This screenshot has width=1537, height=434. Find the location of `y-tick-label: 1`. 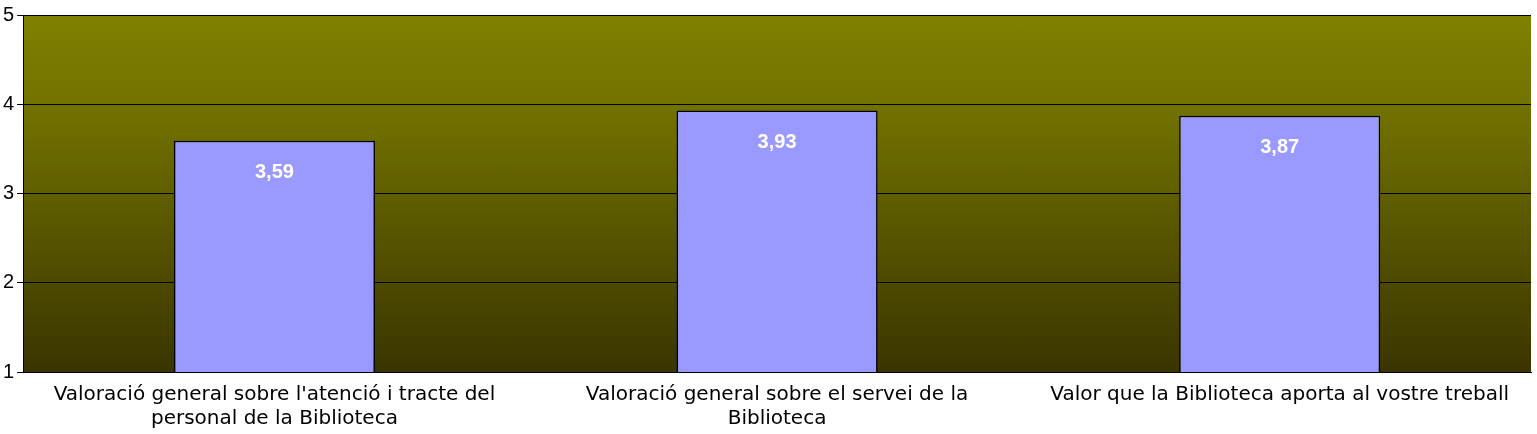

y-tick-label: 1 is located at coordinates (9, 370).